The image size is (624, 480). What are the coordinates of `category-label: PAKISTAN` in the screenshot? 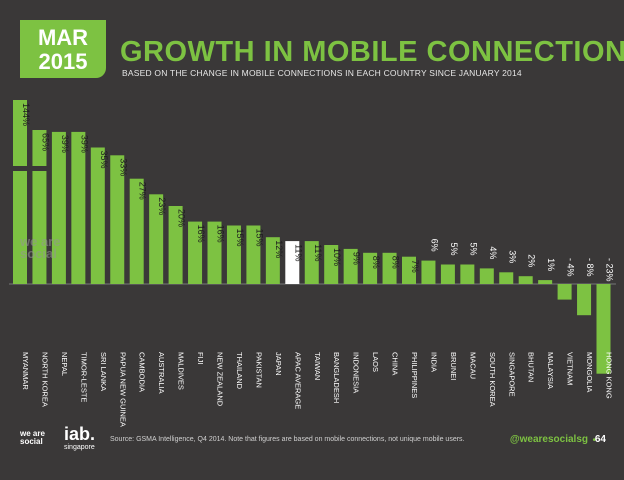 It's located at (258, 370).